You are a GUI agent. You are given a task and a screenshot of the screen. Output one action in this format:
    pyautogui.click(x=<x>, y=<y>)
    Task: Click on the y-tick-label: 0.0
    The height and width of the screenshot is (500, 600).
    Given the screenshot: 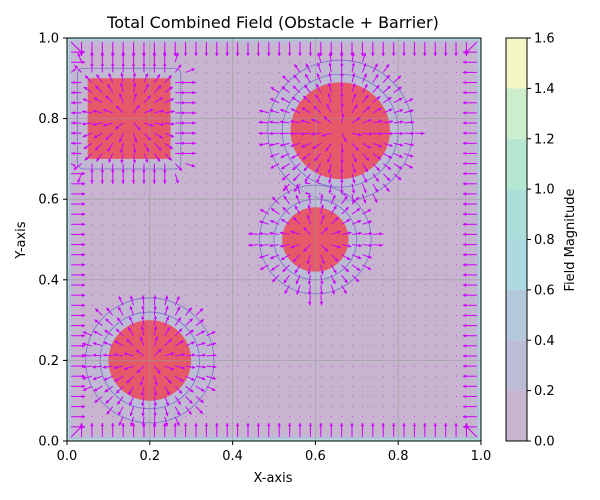 What is the action you would take?
    pyautogui.click(x=48, y=442)
    